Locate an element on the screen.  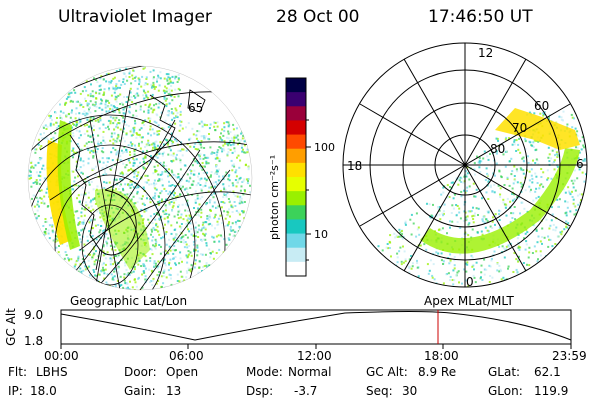
mlt-label-12: 12 is located at coordinates (485, 53).